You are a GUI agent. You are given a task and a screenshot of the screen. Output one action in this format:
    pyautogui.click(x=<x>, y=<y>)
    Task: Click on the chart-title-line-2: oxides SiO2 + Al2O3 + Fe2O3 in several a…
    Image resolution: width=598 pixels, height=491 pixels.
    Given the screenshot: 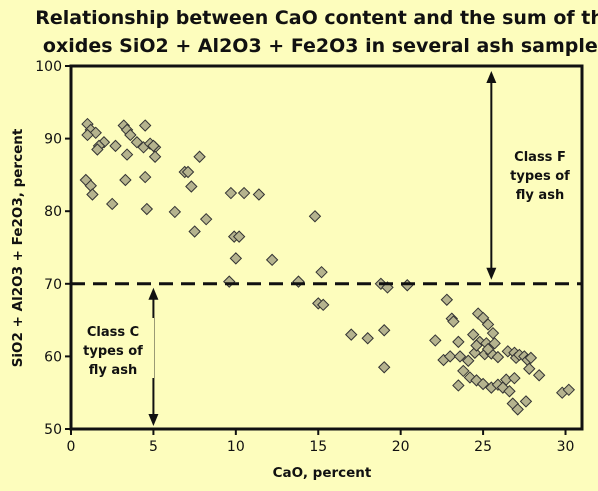 What is the action you would take?
    pyautogui.click(x=320, y=46)
    